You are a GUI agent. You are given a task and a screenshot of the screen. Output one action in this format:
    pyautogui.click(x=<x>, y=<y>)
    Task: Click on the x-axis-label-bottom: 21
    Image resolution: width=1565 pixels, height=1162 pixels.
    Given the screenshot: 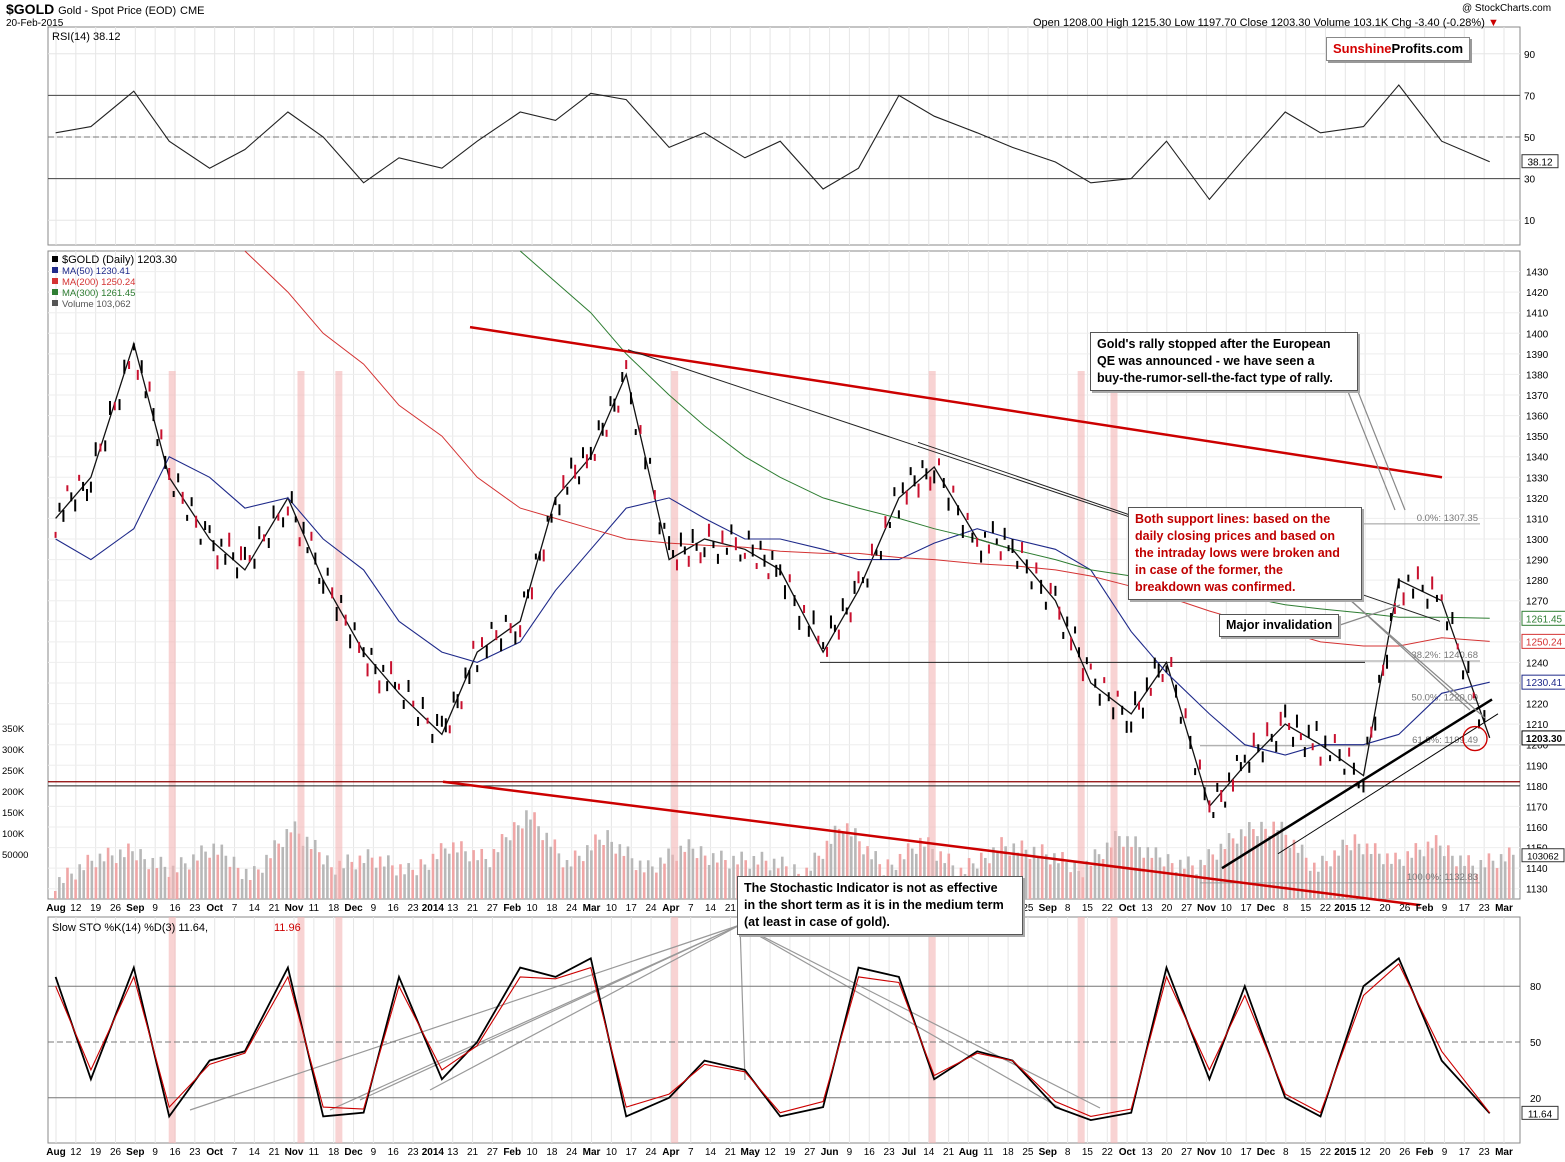 What is the action you would take?
    pyautogui.click(x=275, y=1152)
    